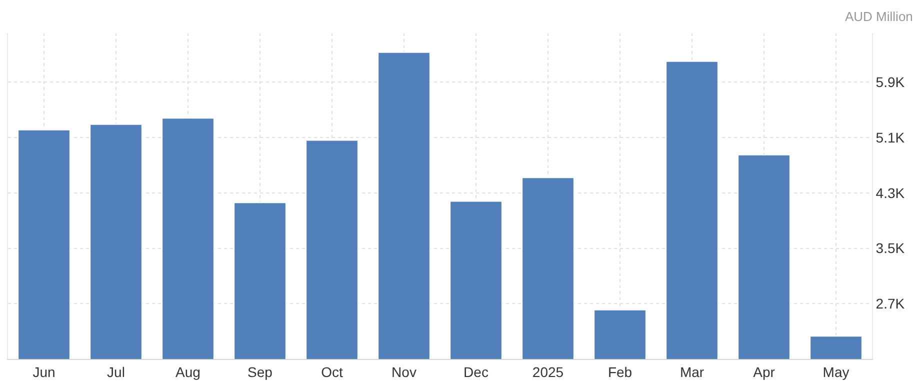 The height and width of the screenshot is (390, 914). Describe the element at coordinates (764, 372) in the screenshot. I see `x-tick-label: Apr` at that location.